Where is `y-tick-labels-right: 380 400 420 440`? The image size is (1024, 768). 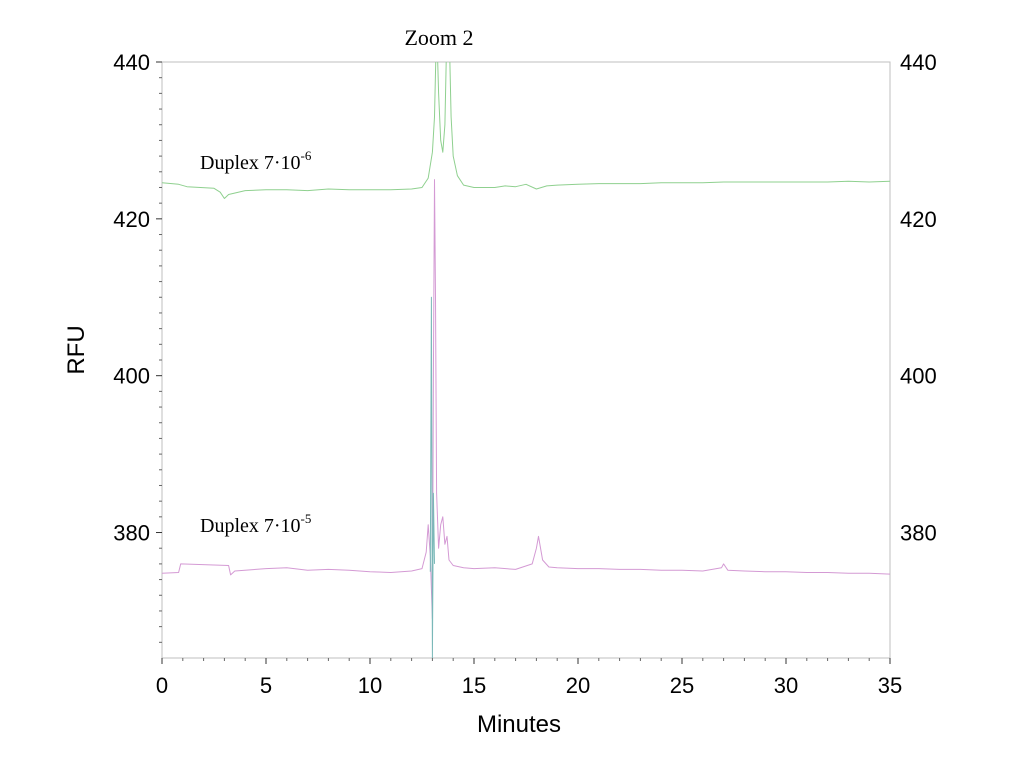 y-tick-labels-right: 380 400 420 440 is located at coordinates (918, 298).